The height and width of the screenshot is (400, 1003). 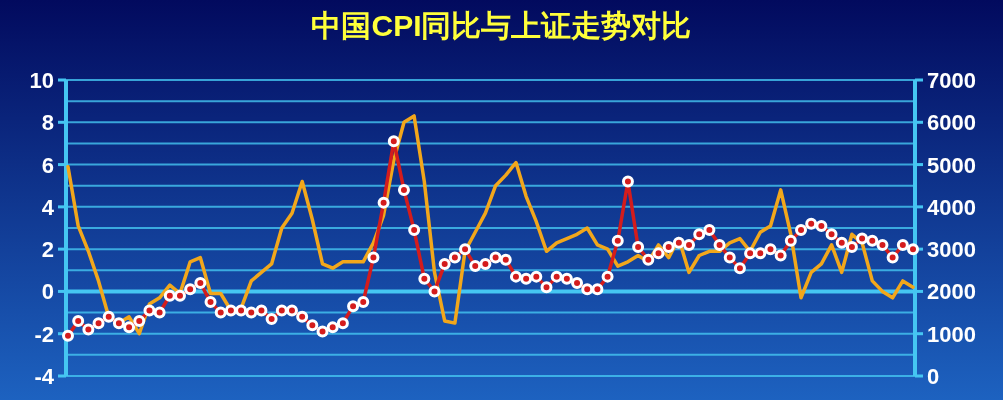 What do you see at coordinates (44, 334) in the screenshot?
I see `y-tick-label: -2` at bounding box center [44, 334].